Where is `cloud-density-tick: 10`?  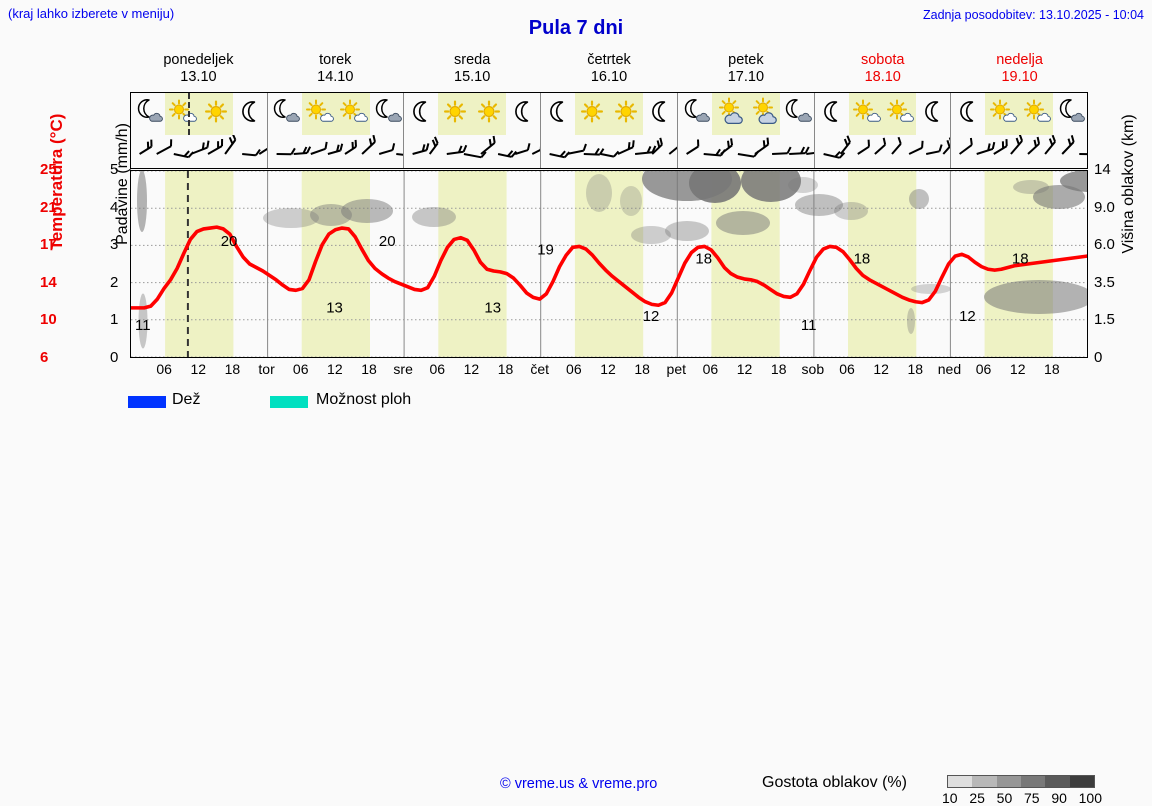 cloud-density-tick: 10 is located at coordinates (950, 798).